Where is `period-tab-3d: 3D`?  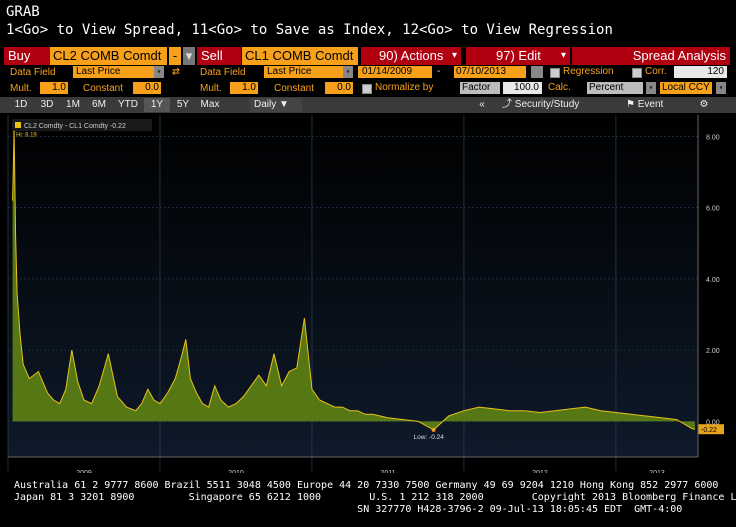 period-tab-3d: 3D is located at coordinates (47, 104).